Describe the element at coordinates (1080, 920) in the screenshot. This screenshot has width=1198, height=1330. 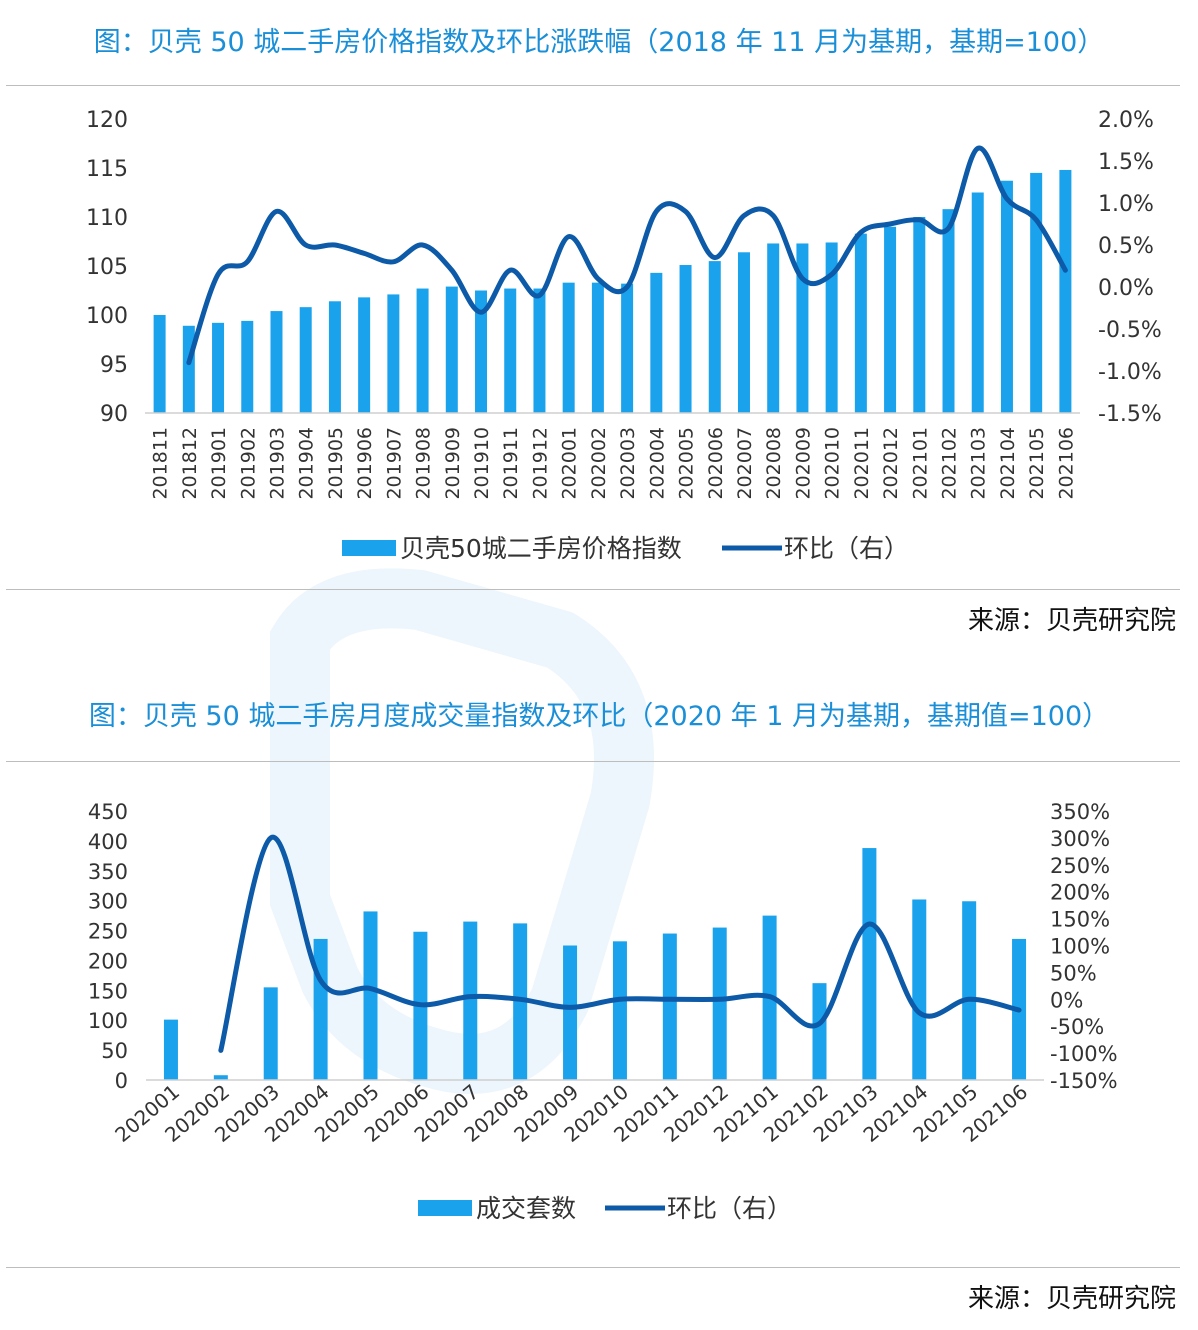
I see `y-right-tick-label: 150%` at that location.